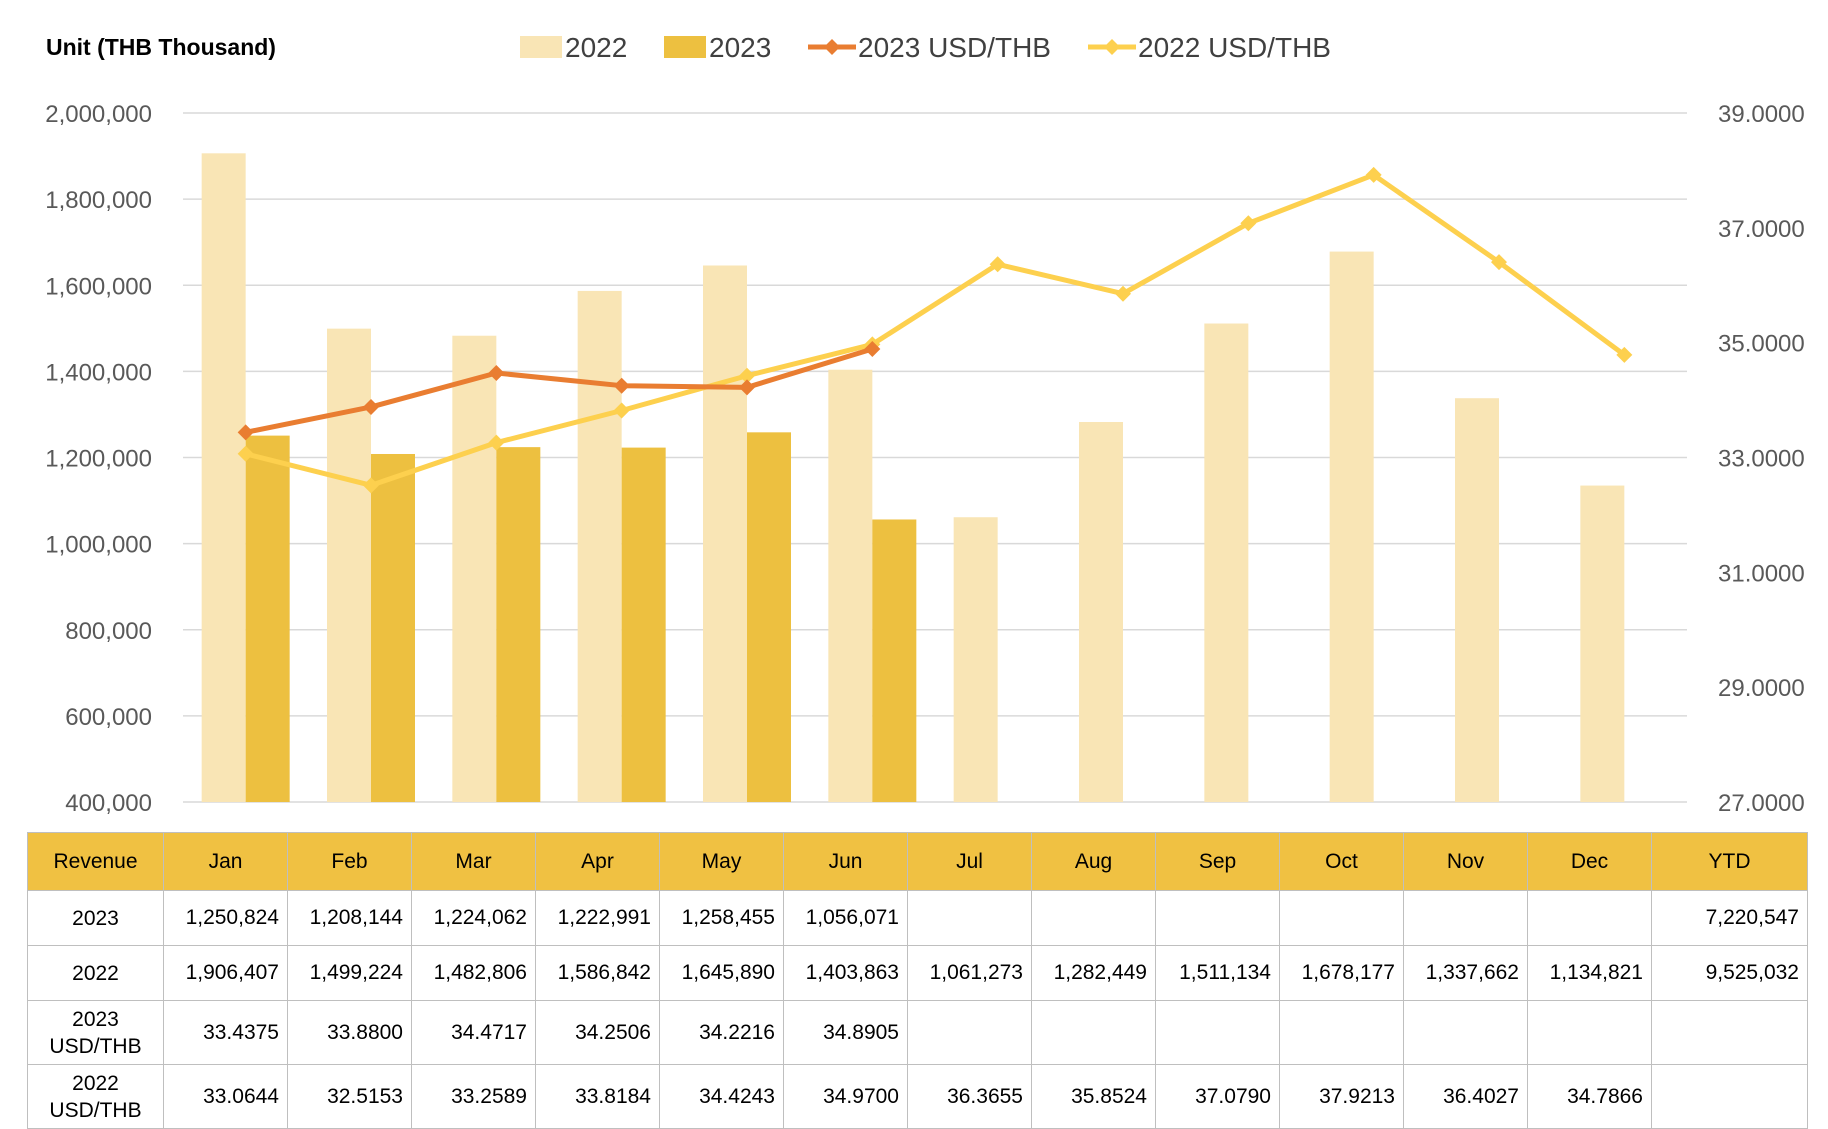 The width and height of the screenshot is (1828, 1129). Describe the element at coordinates (845, 918) in the screenshot. I see `table-cell: 1,056,071` at that location.